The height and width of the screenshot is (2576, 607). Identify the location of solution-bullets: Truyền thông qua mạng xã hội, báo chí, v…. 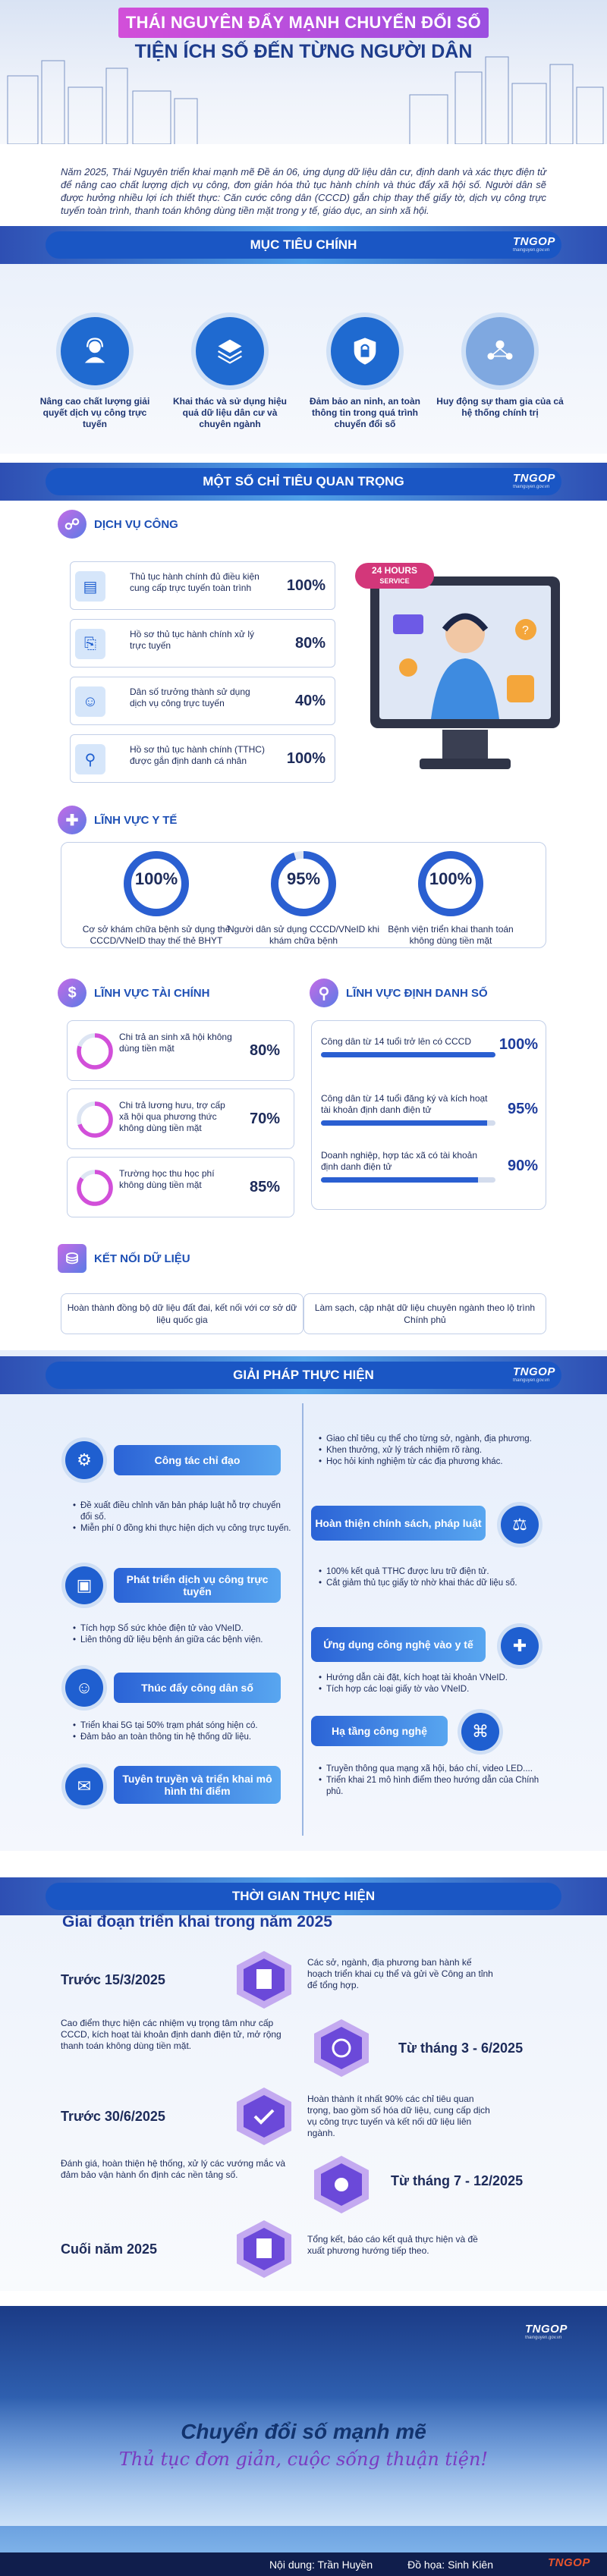
(436, 1781).